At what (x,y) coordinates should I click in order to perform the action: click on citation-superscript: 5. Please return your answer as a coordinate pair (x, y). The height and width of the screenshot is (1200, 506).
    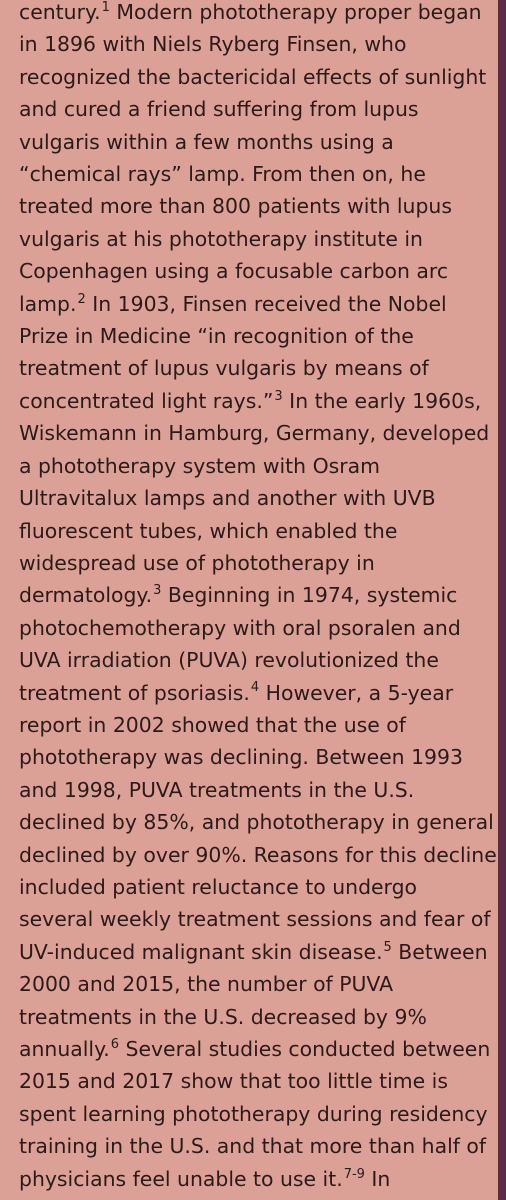
    Looking at the image, I should click on (387, 947).